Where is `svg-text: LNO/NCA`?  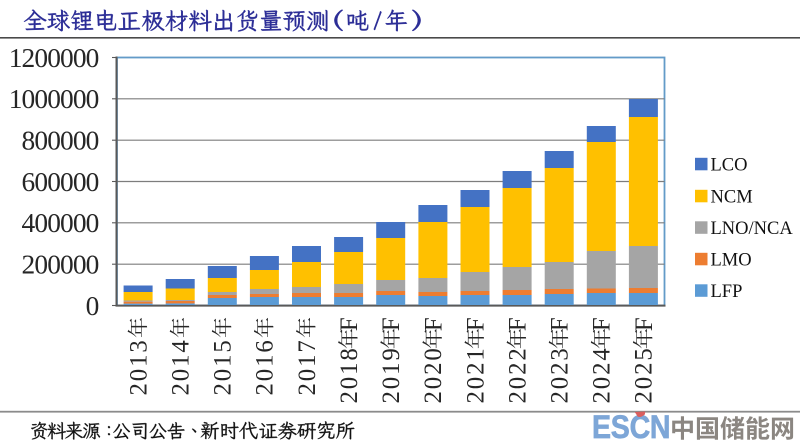
svg-text: LNO/NCA is located at coordinates (752, 229).